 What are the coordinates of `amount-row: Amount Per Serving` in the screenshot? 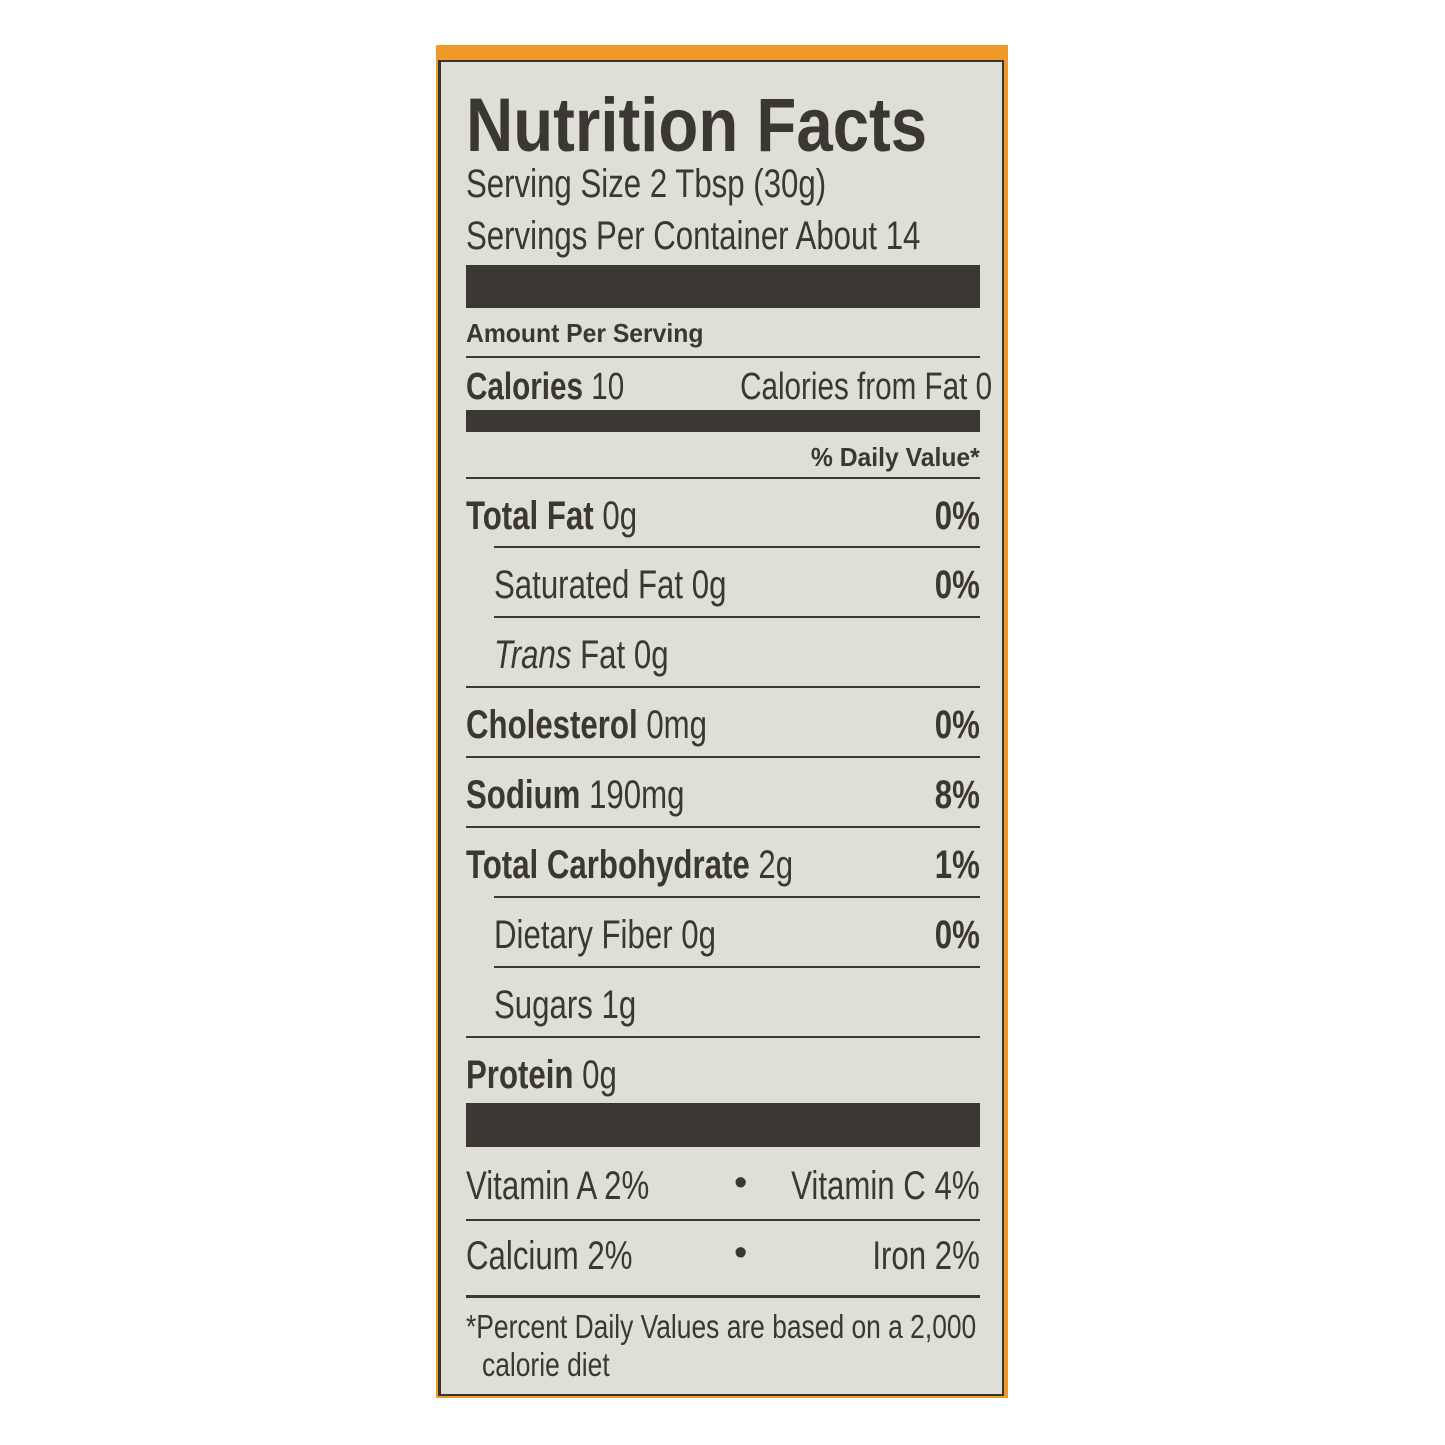 It's located at (723, 333).